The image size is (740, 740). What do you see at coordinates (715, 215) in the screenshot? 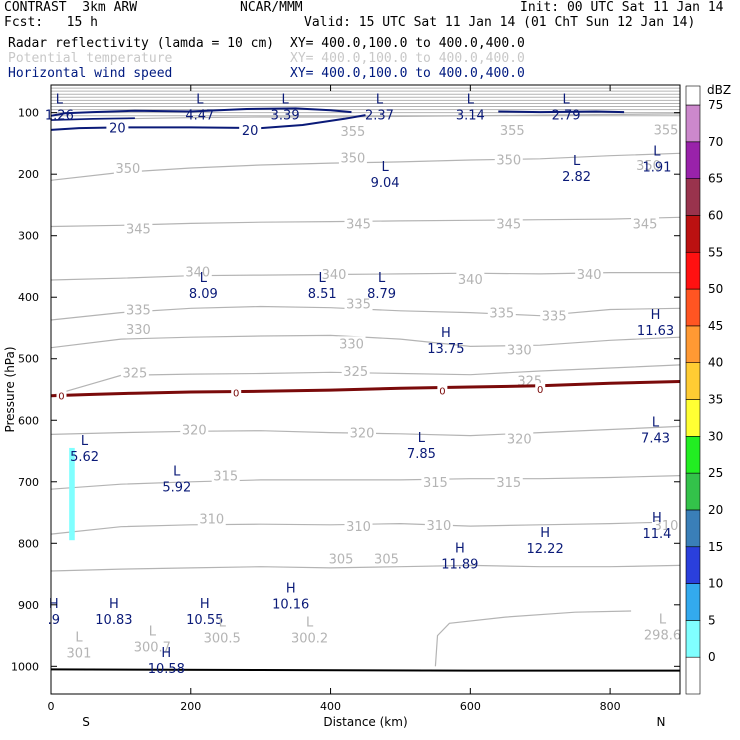
I see `colorbar-label: 60` at bounding box center [715, 215].